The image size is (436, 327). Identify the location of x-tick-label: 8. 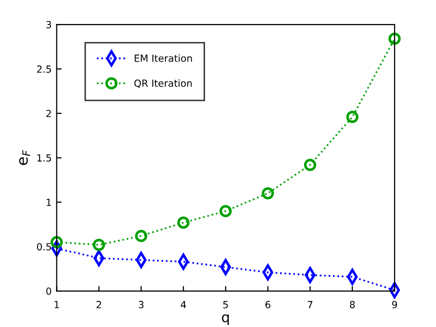
(352, 304).